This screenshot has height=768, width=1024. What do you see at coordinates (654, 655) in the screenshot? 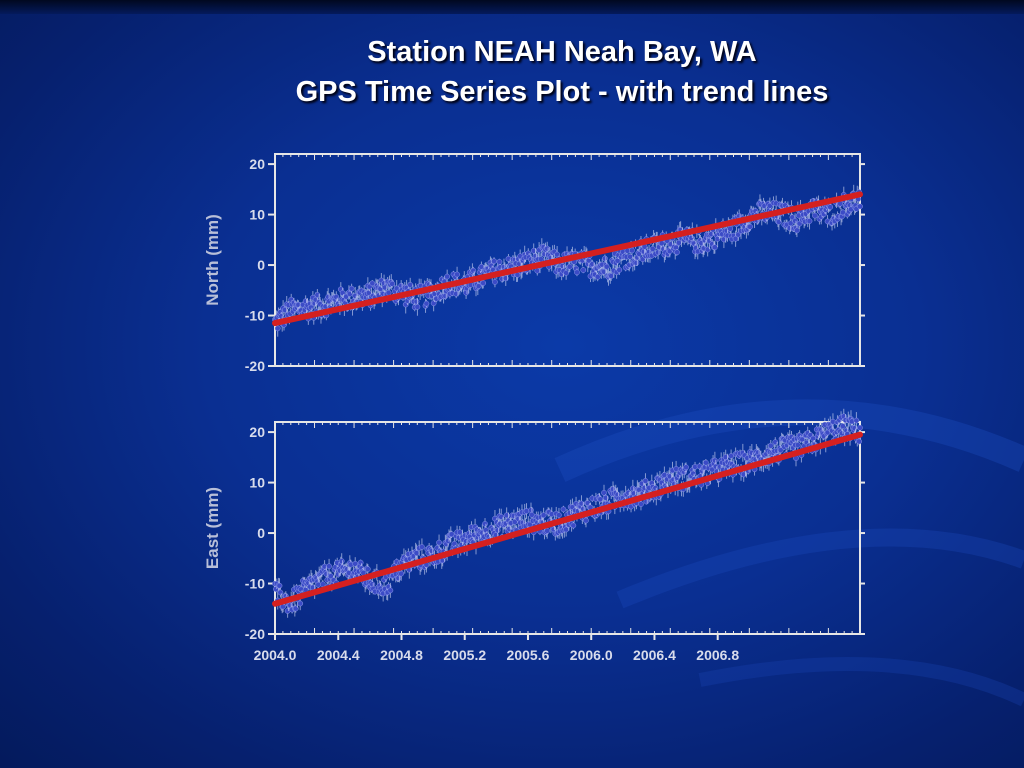
I see `x-tick-label: 2006.4` at bounding box center [654, 655].